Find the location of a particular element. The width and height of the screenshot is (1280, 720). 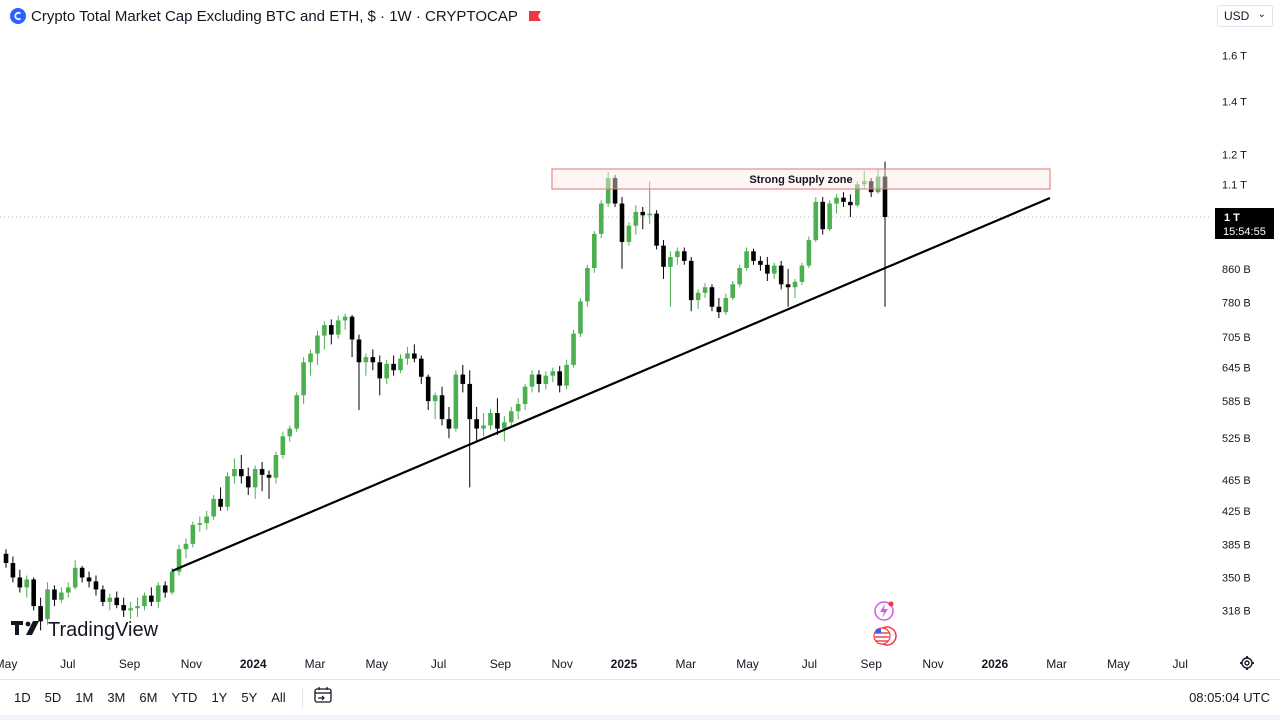

timeframe-button-6m: 6M is located at coordinates (148, 697).